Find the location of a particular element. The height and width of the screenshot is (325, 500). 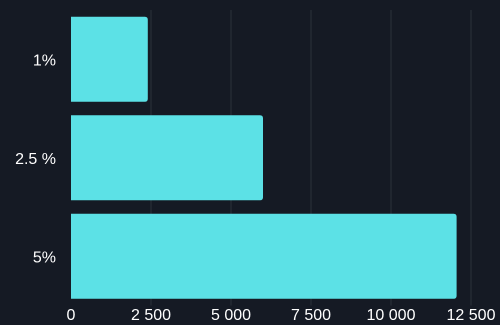

y-axis-labels: 1% 2.5 % 5% is located at coordinates (35, 159).